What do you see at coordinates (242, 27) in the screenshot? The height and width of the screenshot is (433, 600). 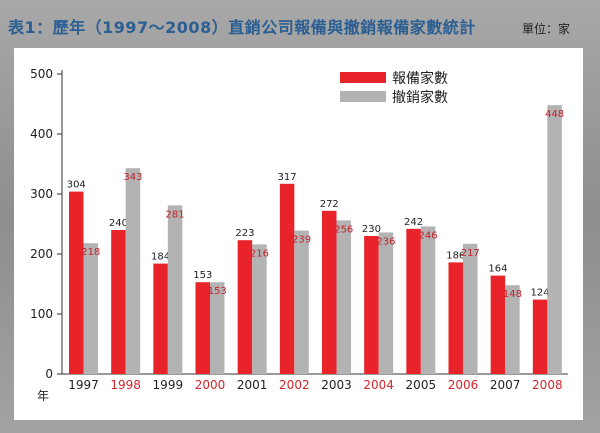 I see `chart-title: 表1：歷年（1997～2008）直銷公司報備與撤銷報備家數統計` at bounding box center [242, 27].